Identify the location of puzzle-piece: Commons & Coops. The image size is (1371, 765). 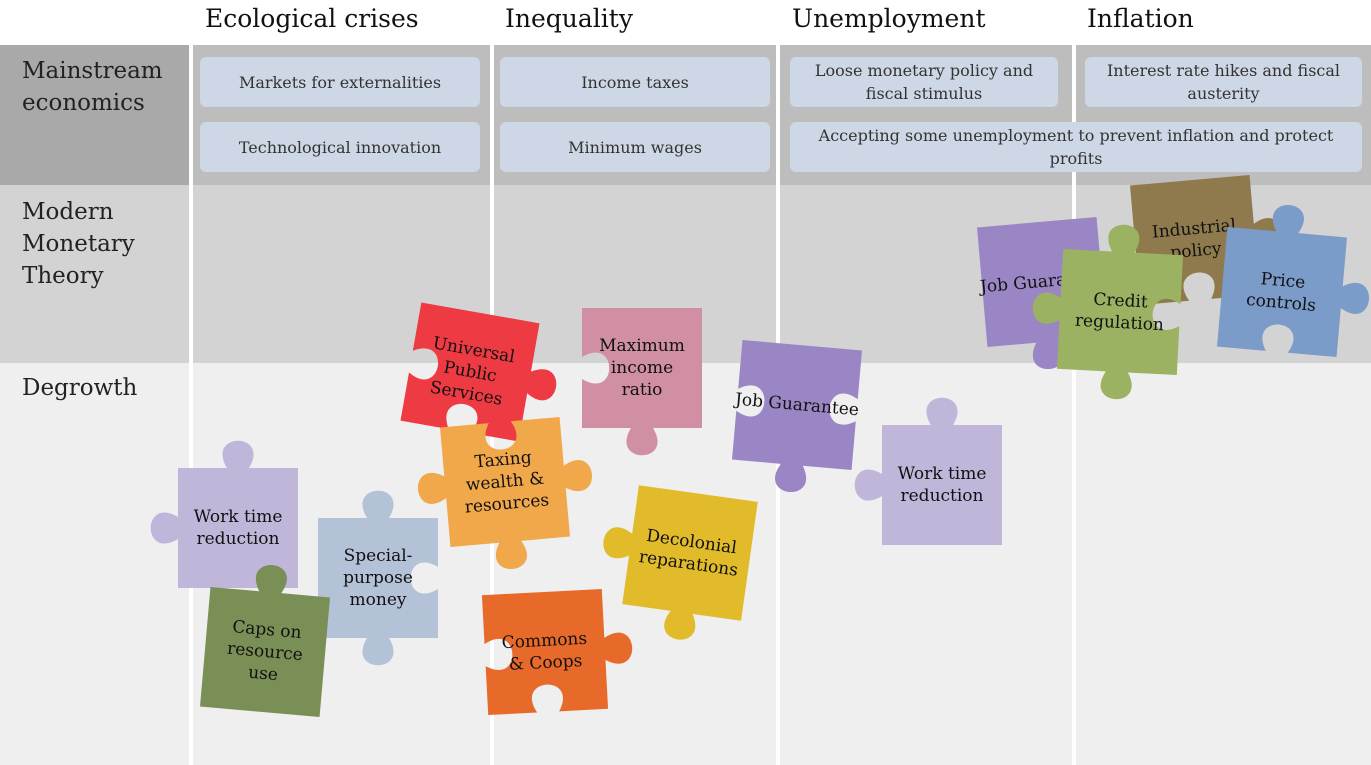
(544, 651).